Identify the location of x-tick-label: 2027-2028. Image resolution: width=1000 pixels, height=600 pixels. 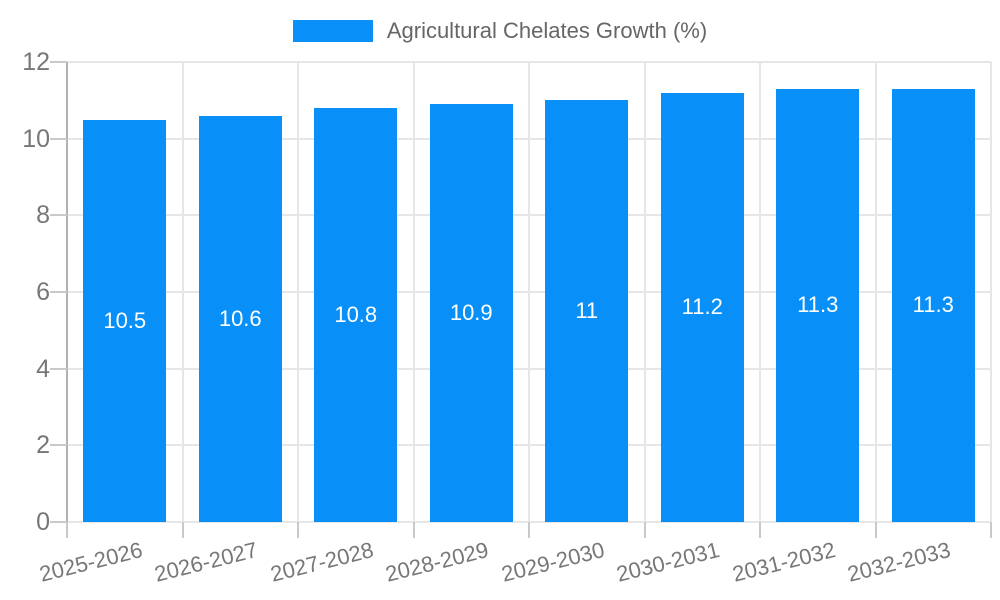
(321, 562).